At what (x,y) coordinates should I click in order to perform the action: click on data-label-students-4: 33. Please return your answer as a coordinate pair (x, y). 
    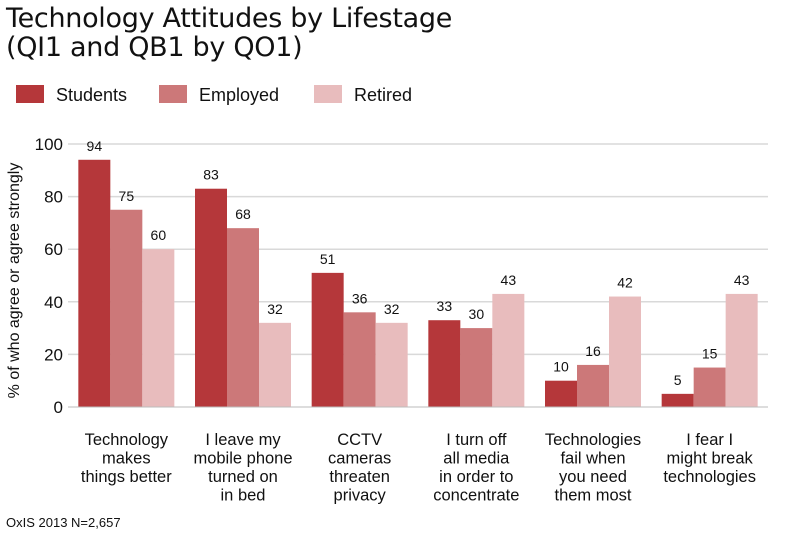
    Looking at the image, I should click on (445, 306).